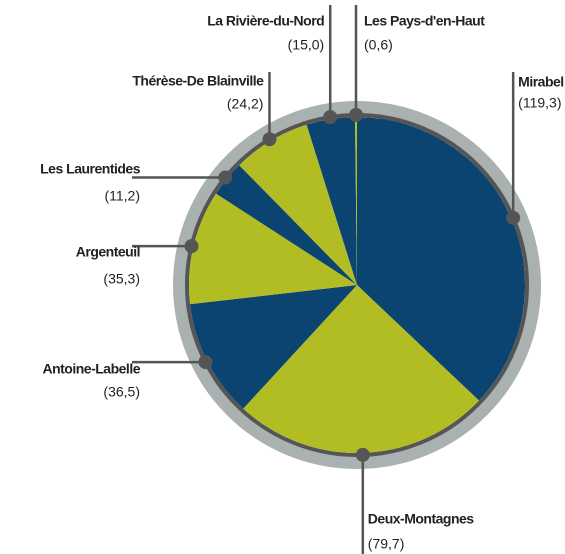  What do you see at coordinates (121, 392) in the screenshot?
I see `slice-value: (36,5)` at bounding box center [121, 392].